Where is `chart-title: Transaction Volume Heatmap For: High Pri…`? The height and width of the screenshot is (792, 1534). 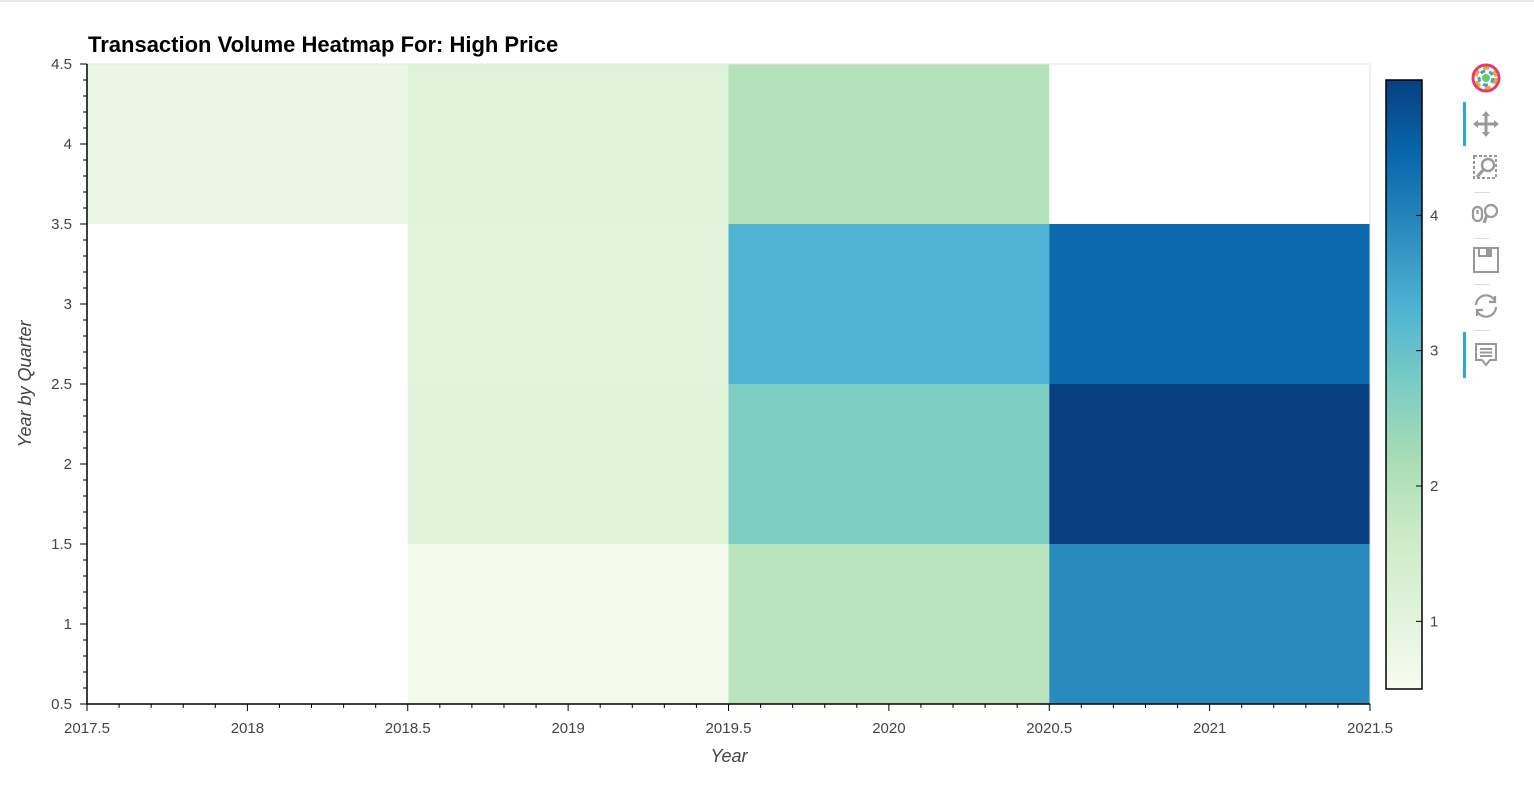
chart-title: Transaction Volume Heatmap For: High Pri… is located at coordinates (323, 44).